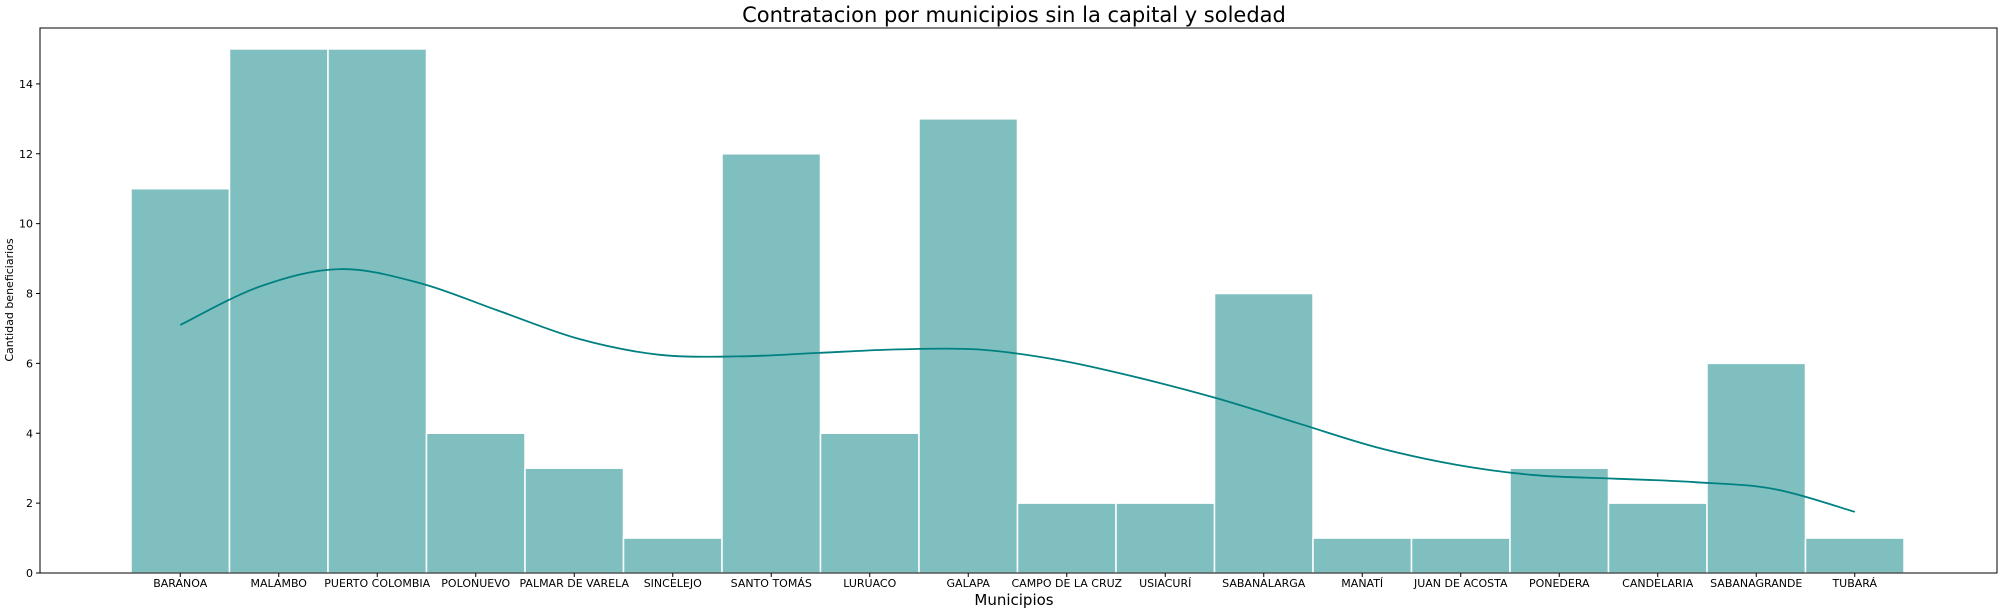  Describe the element at coordinates (475, 583) in the screenshot. I see `x-tick-label: POLONUEVO` at that location.